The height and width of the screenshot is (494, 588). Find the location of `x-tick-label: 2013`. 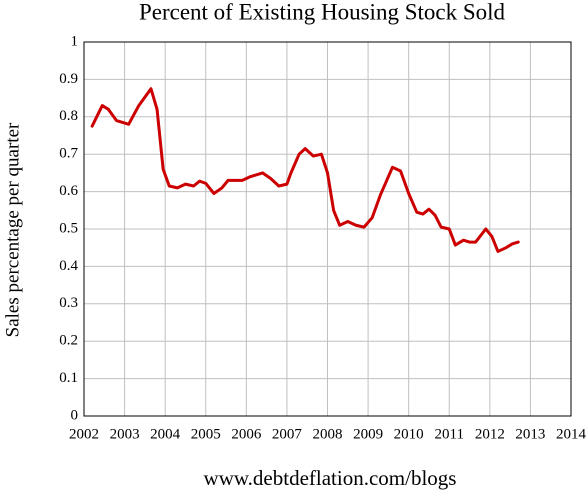

x-tick-label: 2013 is located at coordinates (530, 434).